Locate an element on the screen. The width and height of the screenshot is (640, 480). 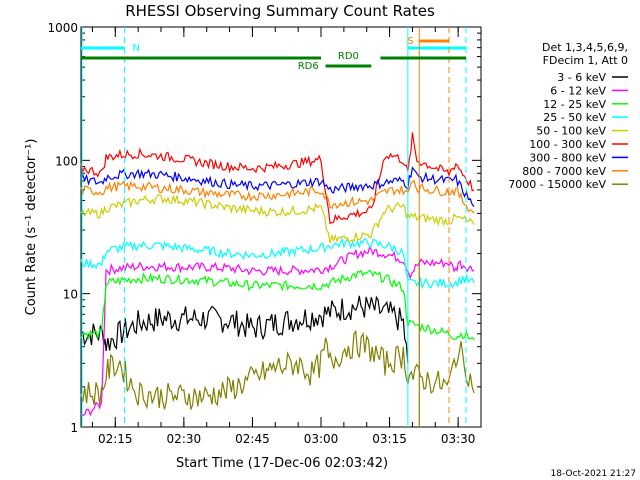
legend-entry-label: 300 - 800 keV is located at coordinates (567, 157).